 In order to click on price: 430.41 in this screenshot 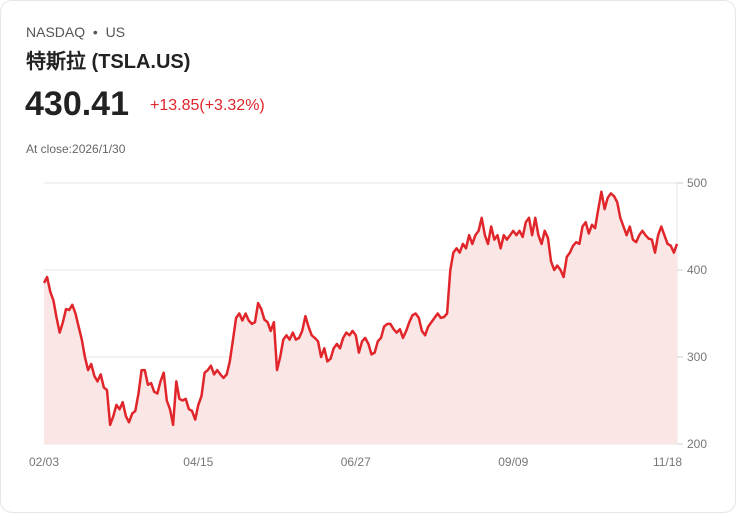, I will do `click(77, 104)`.